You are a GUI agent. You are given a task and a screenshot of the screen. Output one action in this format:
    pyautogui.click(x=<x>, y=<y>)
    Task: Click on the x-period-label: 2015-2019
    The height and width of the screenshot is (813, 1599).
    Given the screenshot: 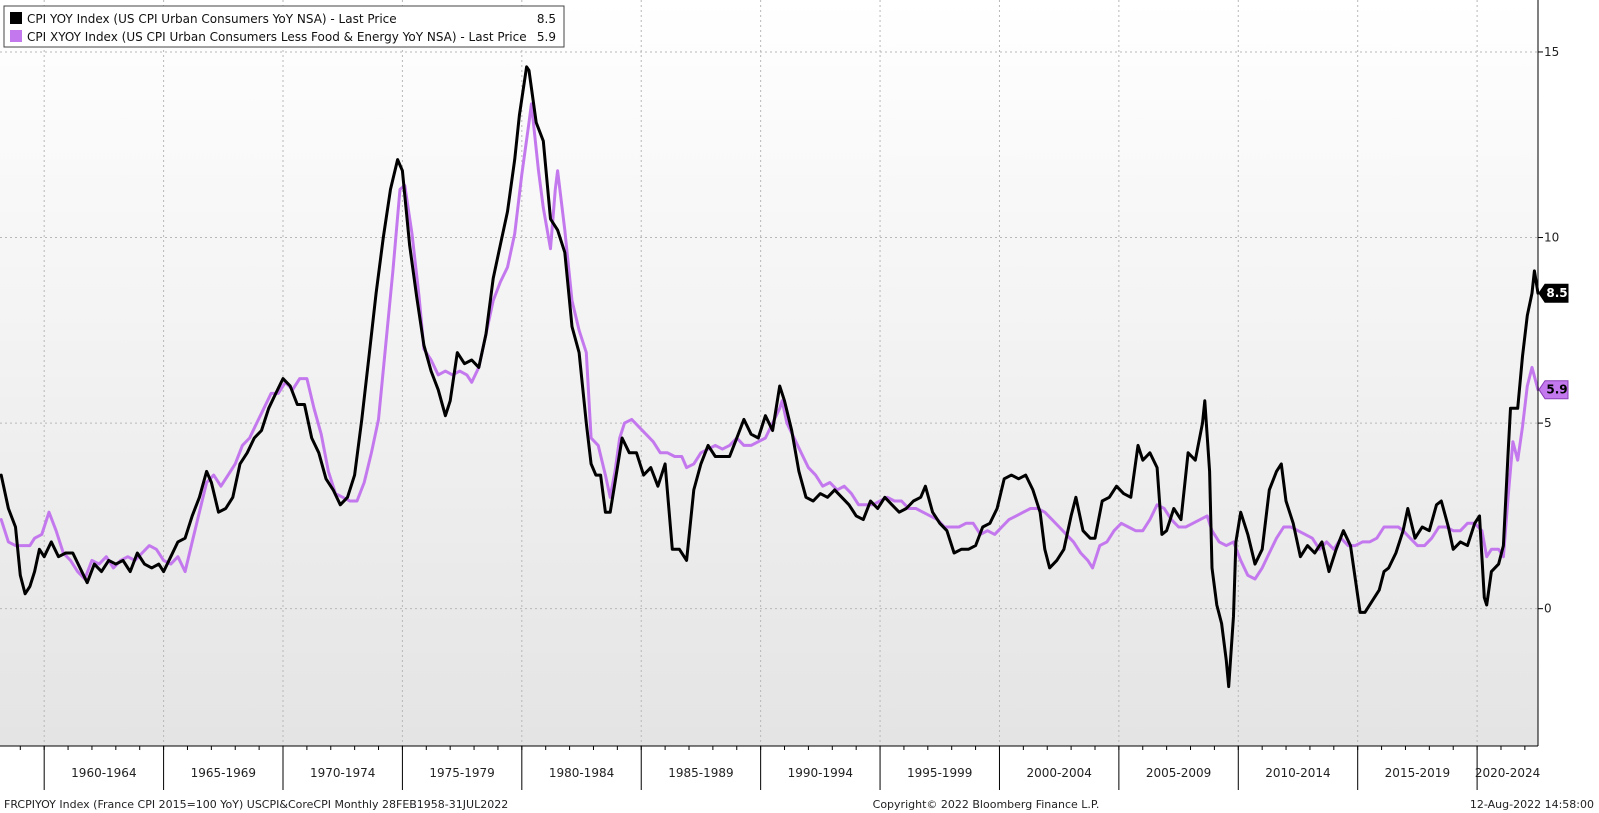 What is the action you would take?
    pyautogui.click(x=1417, y=773)
    